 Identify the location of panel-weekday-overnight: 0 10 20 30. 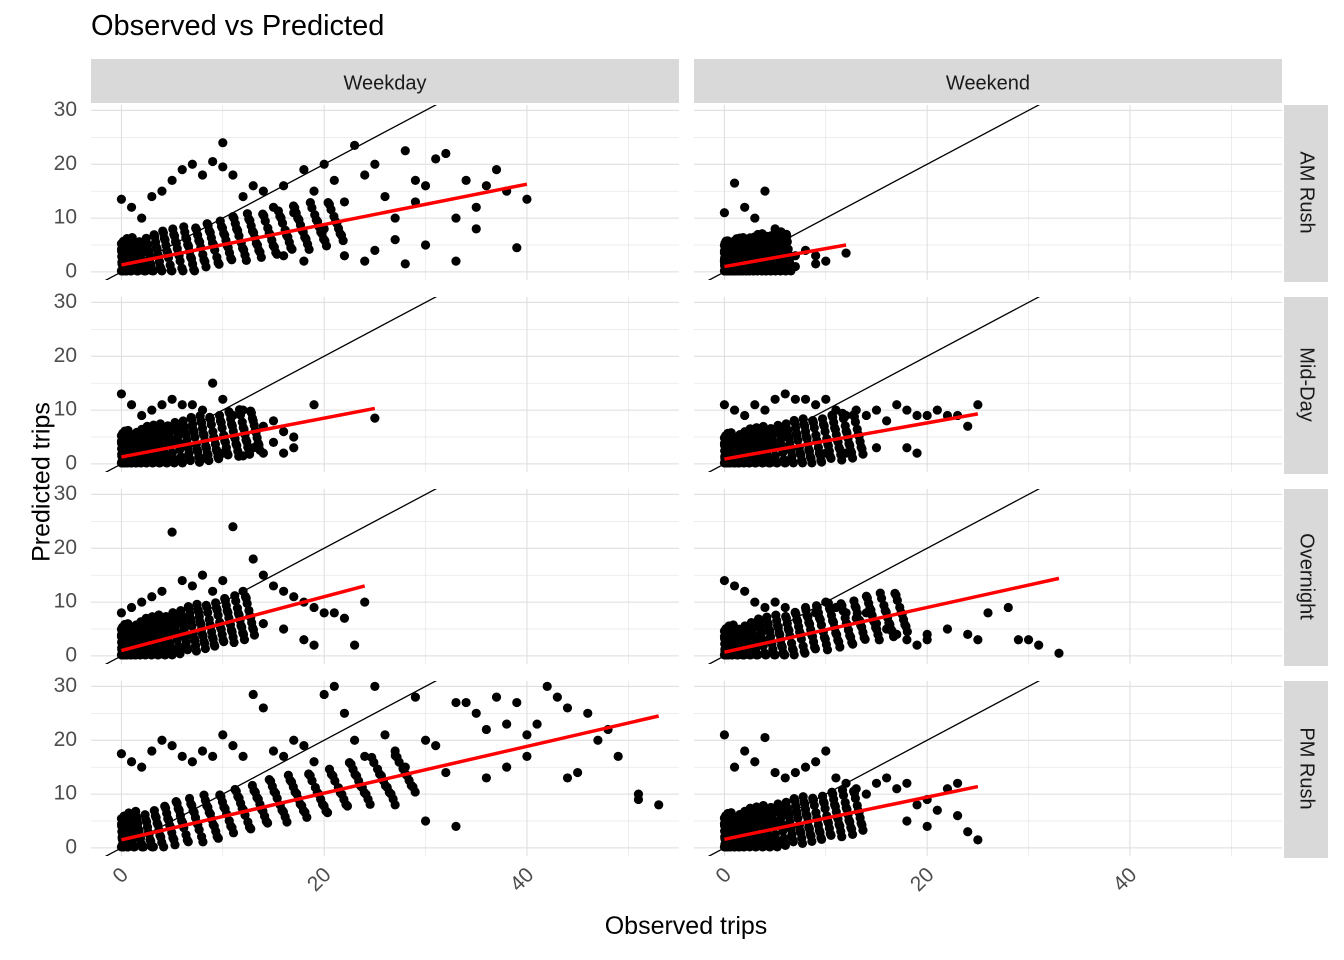
(366, 574).